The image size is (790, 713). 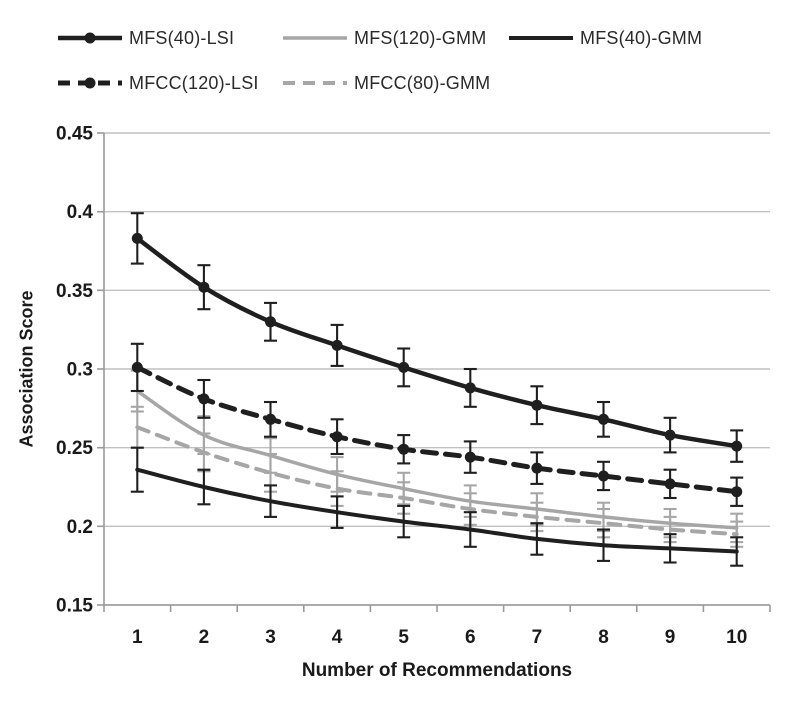 What do you see at coordinates (403, 637) in the screenshot?
I see `x-tick-label: 5` at bounding box center [403, 637].